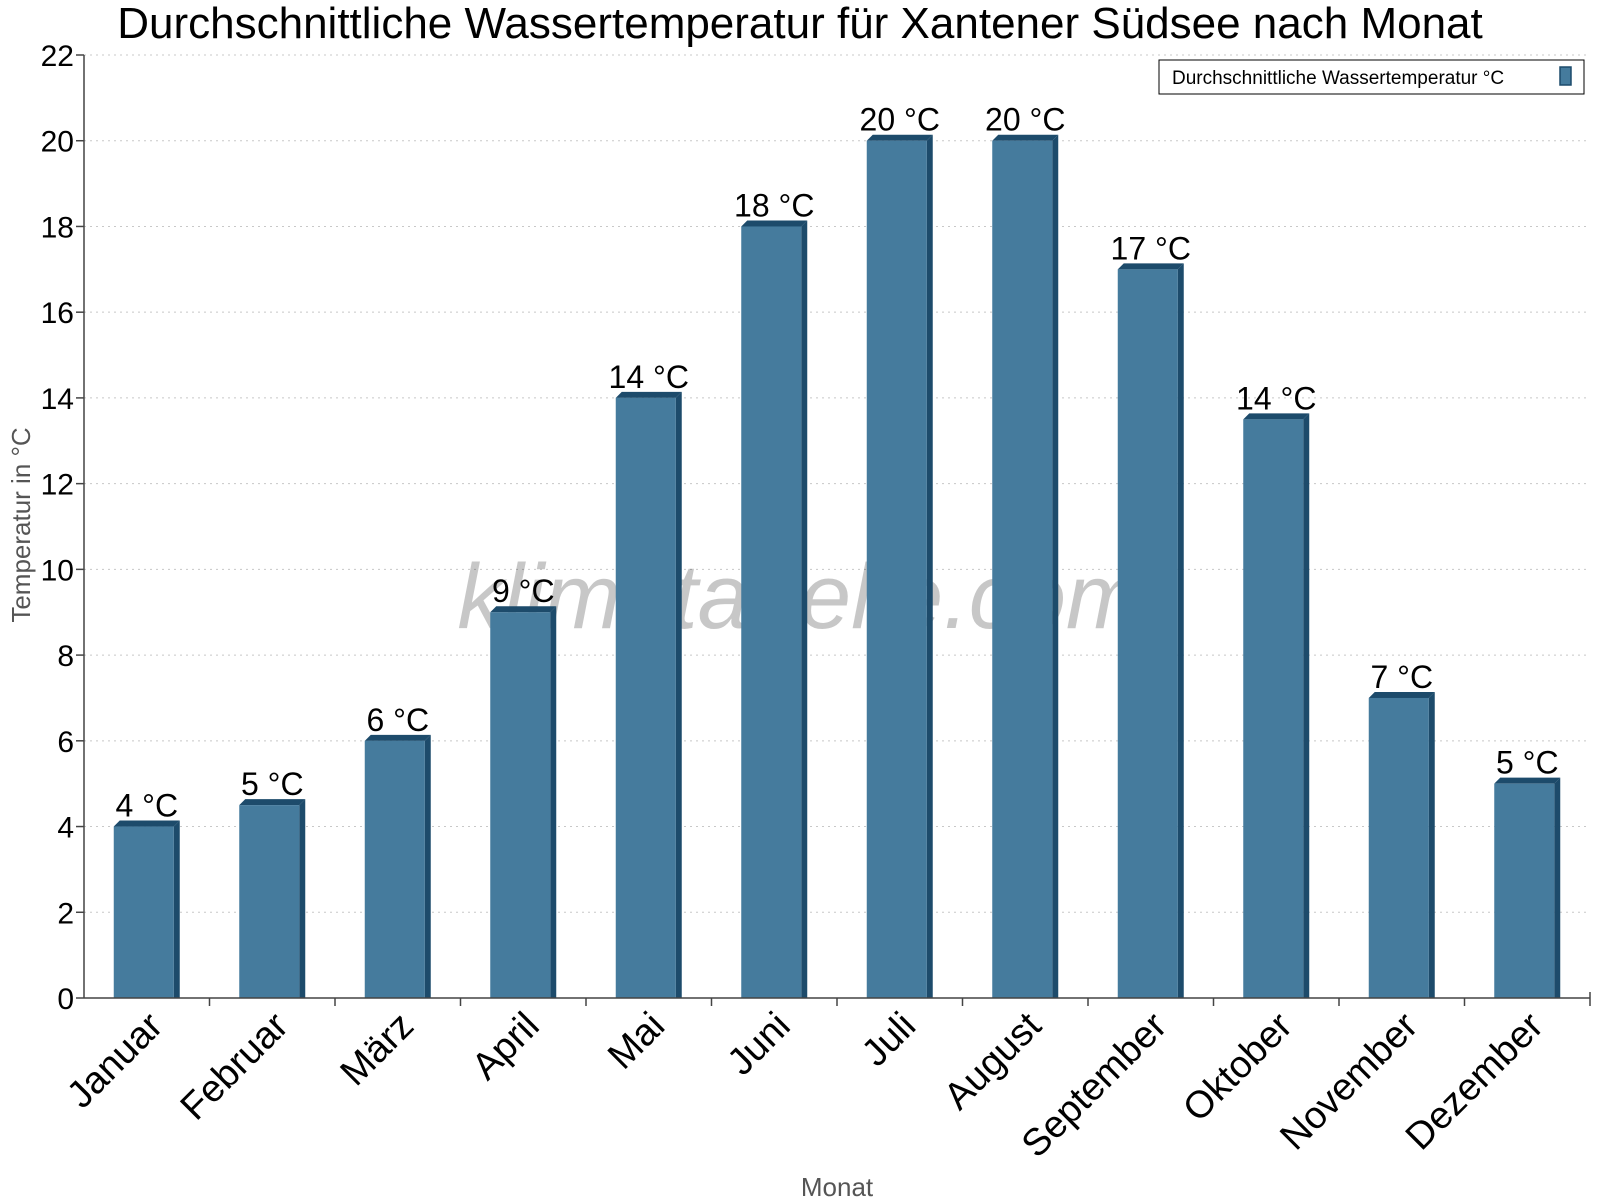 The width and height of the screenshot is (1600, 1200). What do you see at coordinates (62, 528) in the screenshot?
I see `y-axis-ticks: 0 2 4 6 8 10 12 14 16 18 20 22` at bounding box center [62, 528].